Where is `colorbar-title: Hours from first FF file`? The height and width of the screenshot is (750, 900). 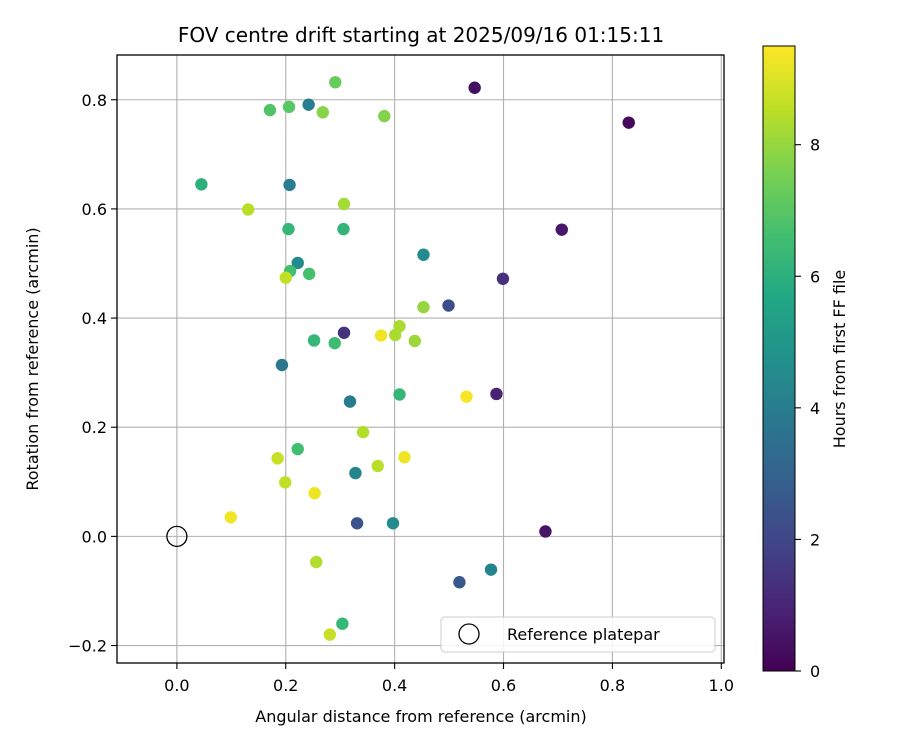 colorbar-title: Hours from first FF file is located at coordinates (839, 359).